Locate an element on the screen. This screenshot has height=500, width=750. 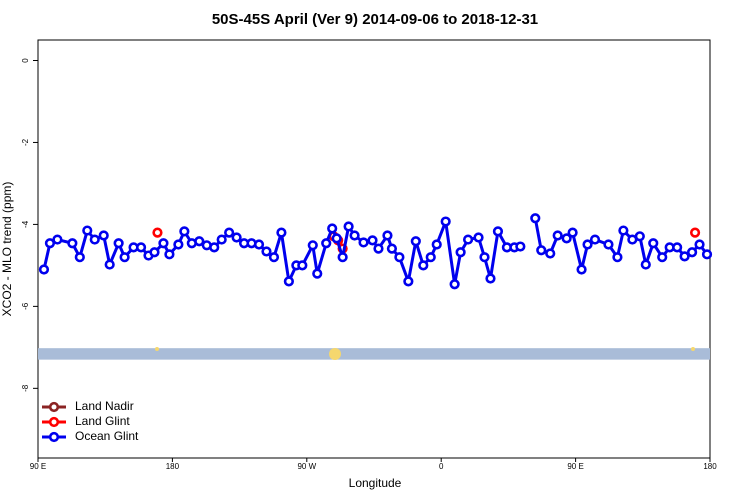
y-tick-label: 0 is located at coordinates (25, 60).